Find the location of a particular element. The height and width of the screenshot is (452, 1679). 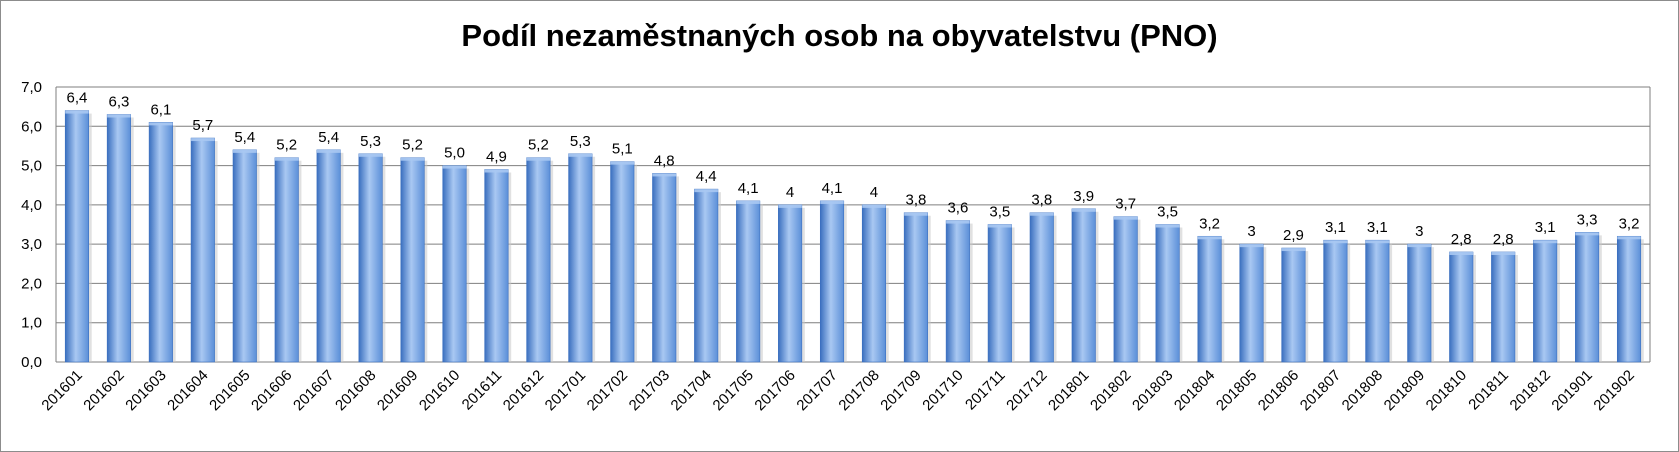

x-tick-label: 201812 is located at coordinates (1530, 390).